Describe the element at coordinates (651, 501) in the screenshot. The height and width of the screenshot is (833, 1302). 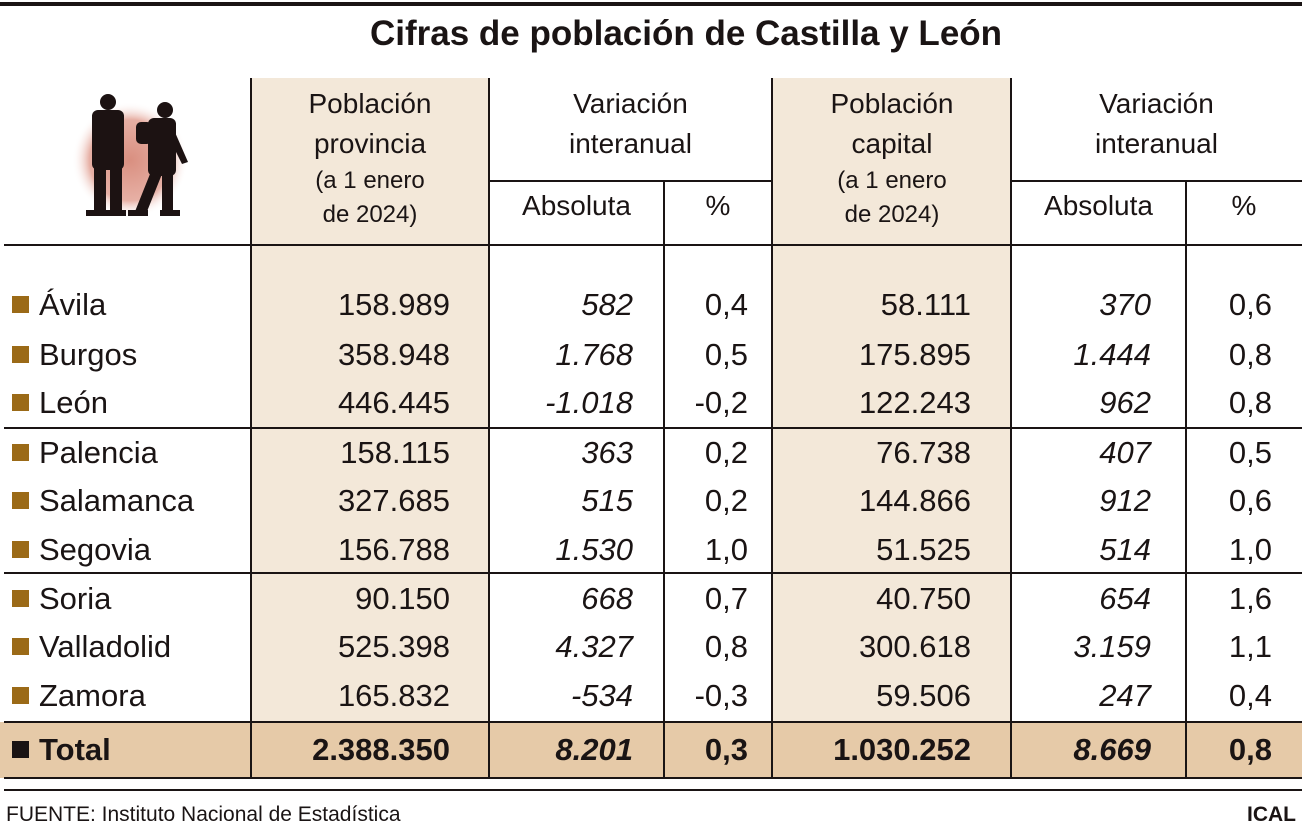
I see `table-row: Salamanca 327.685 515 0,2 144.866 912 0,6` at that location.